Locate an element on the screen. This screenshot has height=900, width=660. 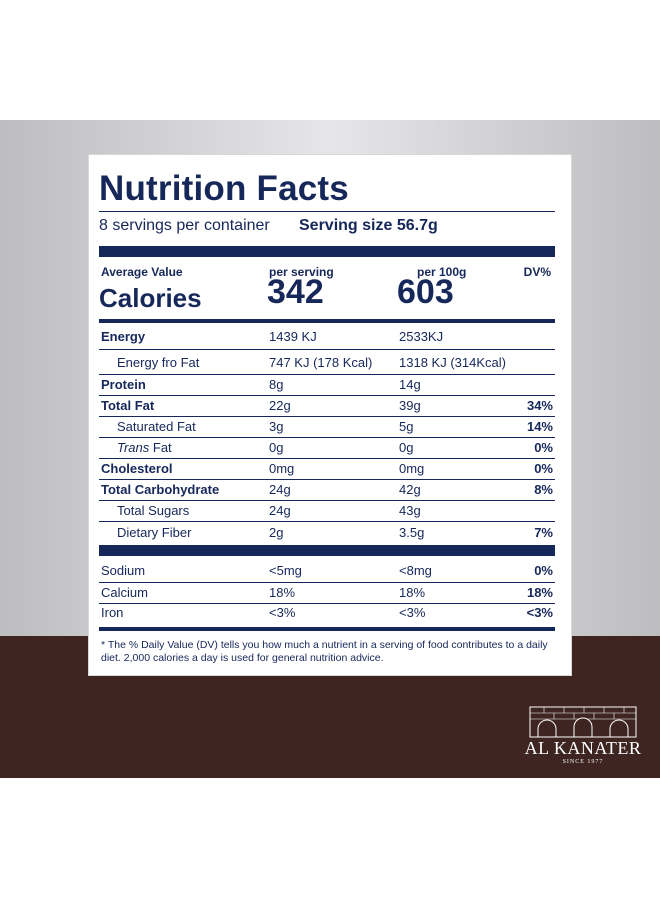
per-serving-value: 1439 KJ is located at coordinates (293, 336).